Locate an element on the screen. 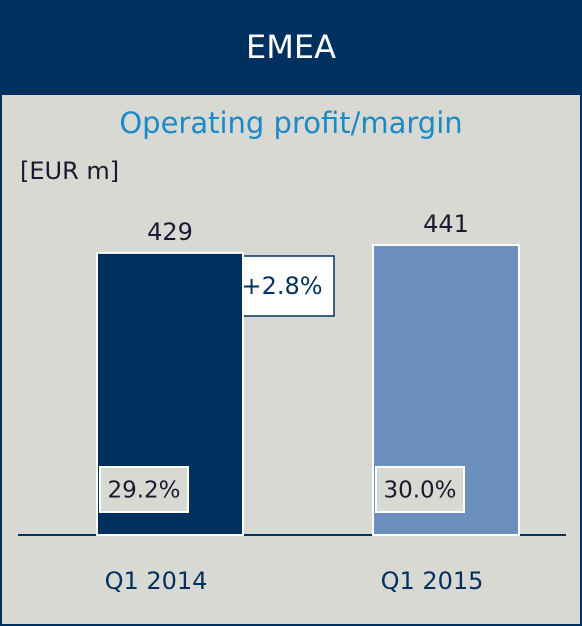  change-label: +2.8% is located at coordinates (281, 286).